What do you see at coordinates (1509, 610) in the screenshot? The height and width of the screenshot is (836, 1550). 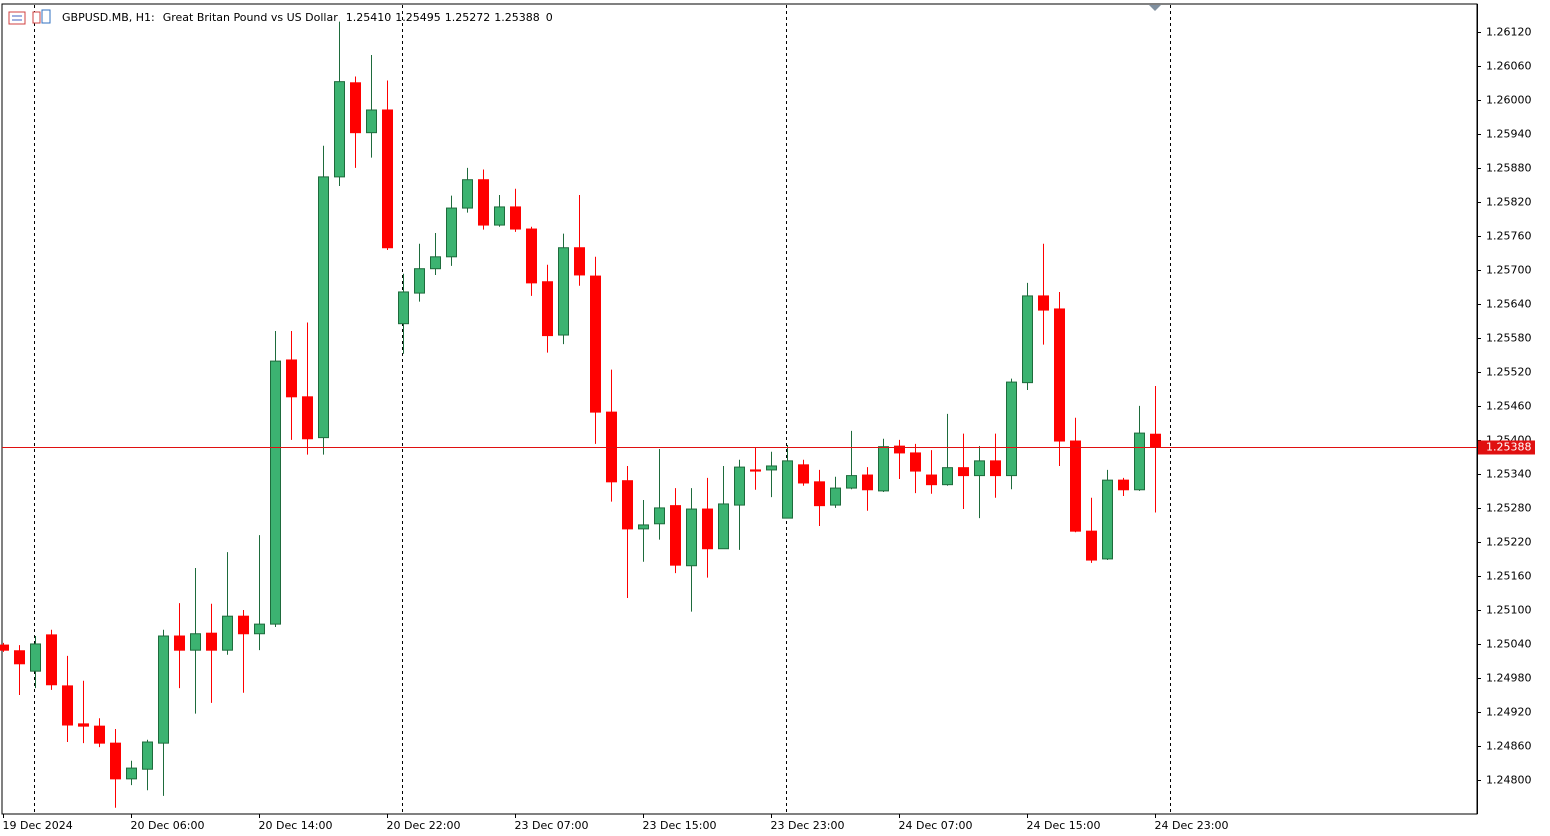 I see `y-tick-label: 1.25100` at bounding box center [1509, 610].